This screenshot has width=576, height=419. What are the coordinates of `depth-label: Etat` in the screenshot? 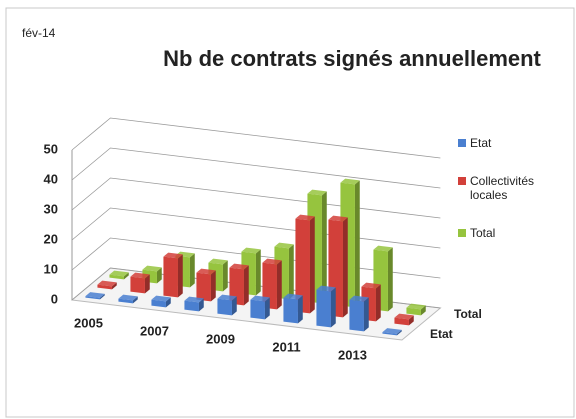 It's located at (441, 334).